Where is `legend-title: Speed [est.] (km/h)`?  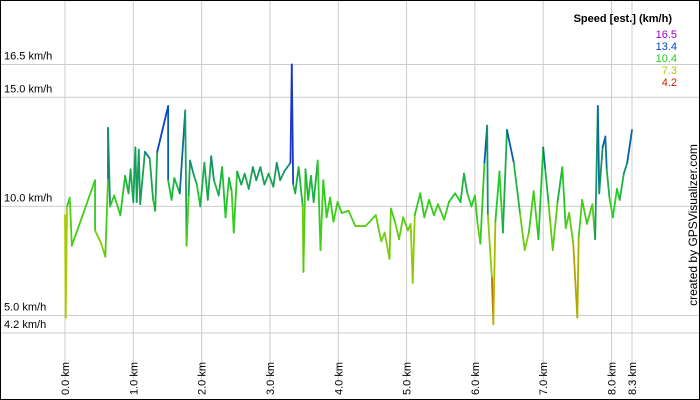
legend-title: Speed [est.] (km/h) is located at coordinates (623, 19).